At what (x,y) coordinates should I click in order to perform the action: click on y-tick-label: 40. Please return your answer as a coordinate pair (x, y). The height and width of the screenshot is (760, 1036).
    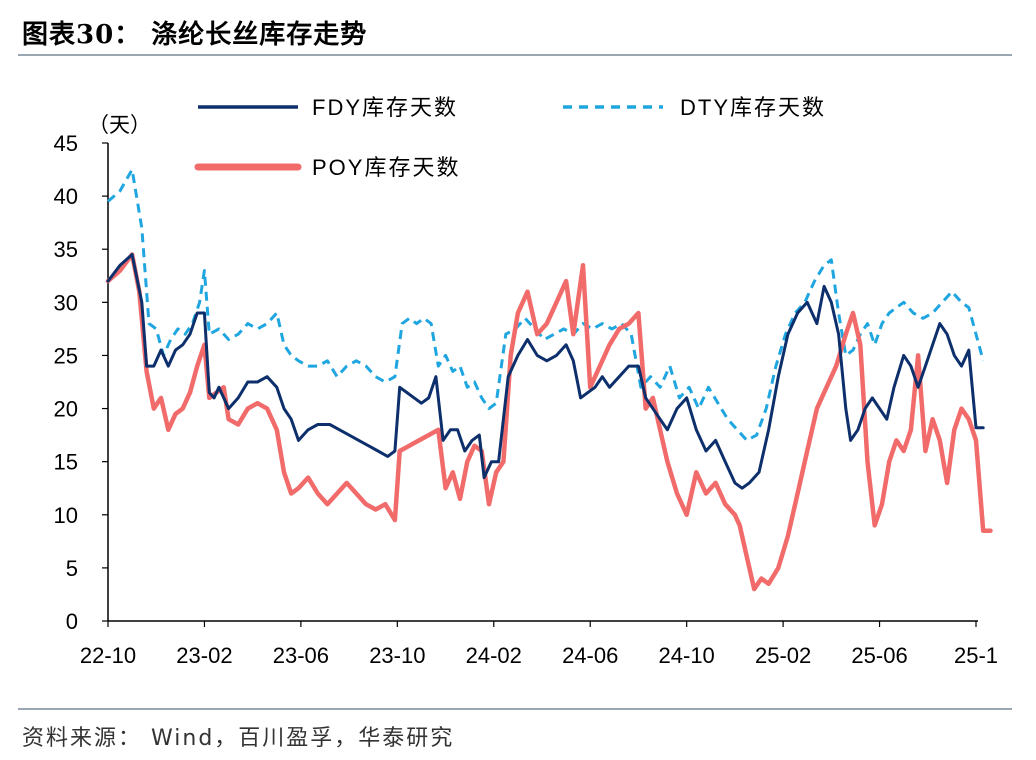
    Looking at the image, I should click on (66, 196).